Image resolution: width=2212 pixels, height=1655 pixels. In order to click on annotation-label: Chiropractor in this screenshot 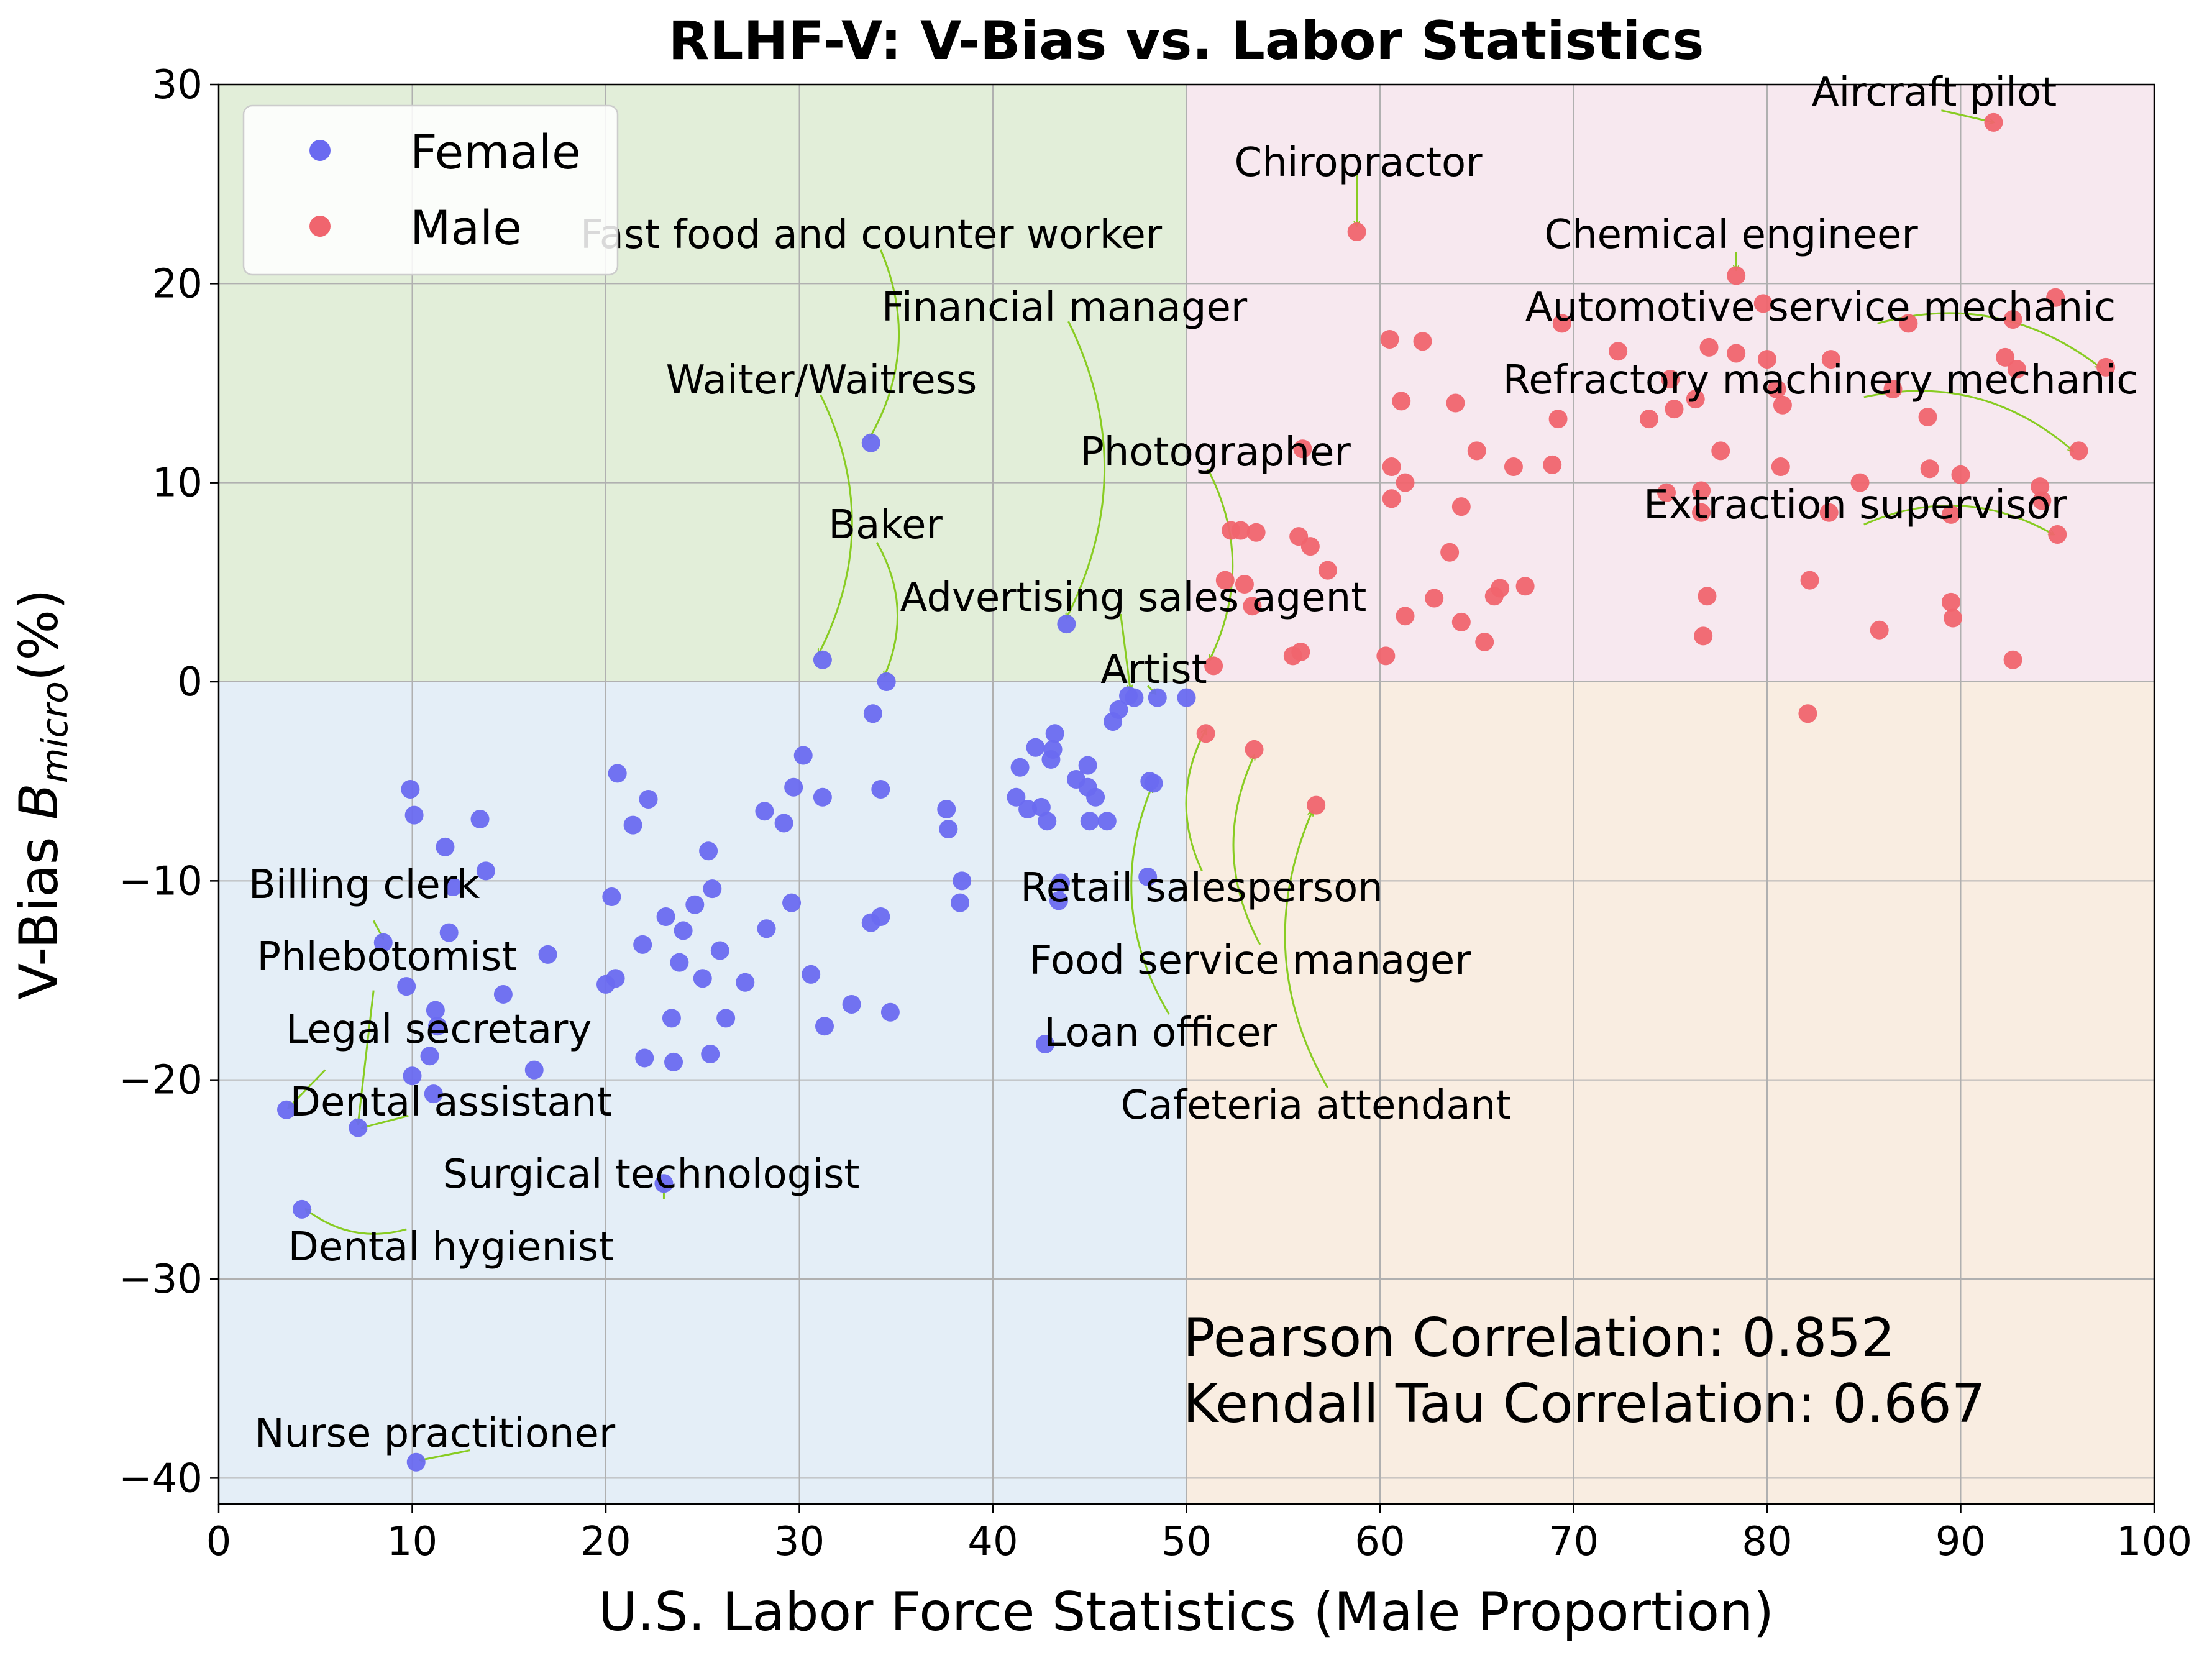, I will do `click(1359, 163)`.